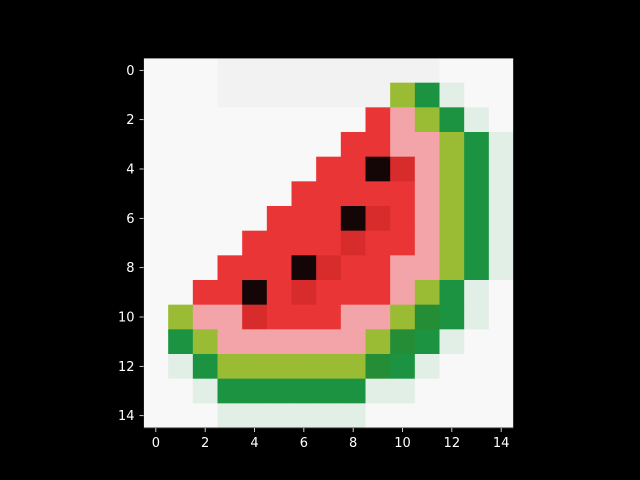 Image resolution: width=640 pixels, height=480 pixels. What do you see at coordinates (126, 318) in the screenshot?
I see `y-tick-label: 10` at bounding box center [126, 318].